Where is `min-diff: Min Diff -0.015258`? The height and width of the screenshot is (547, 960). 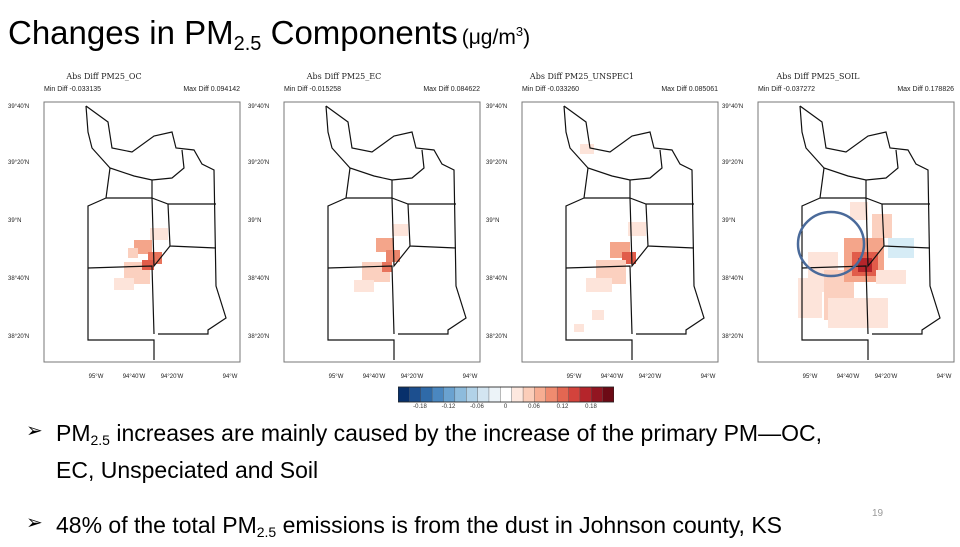 min-diff: Min Diff -0.015258 is located at coordinates (313, 89).